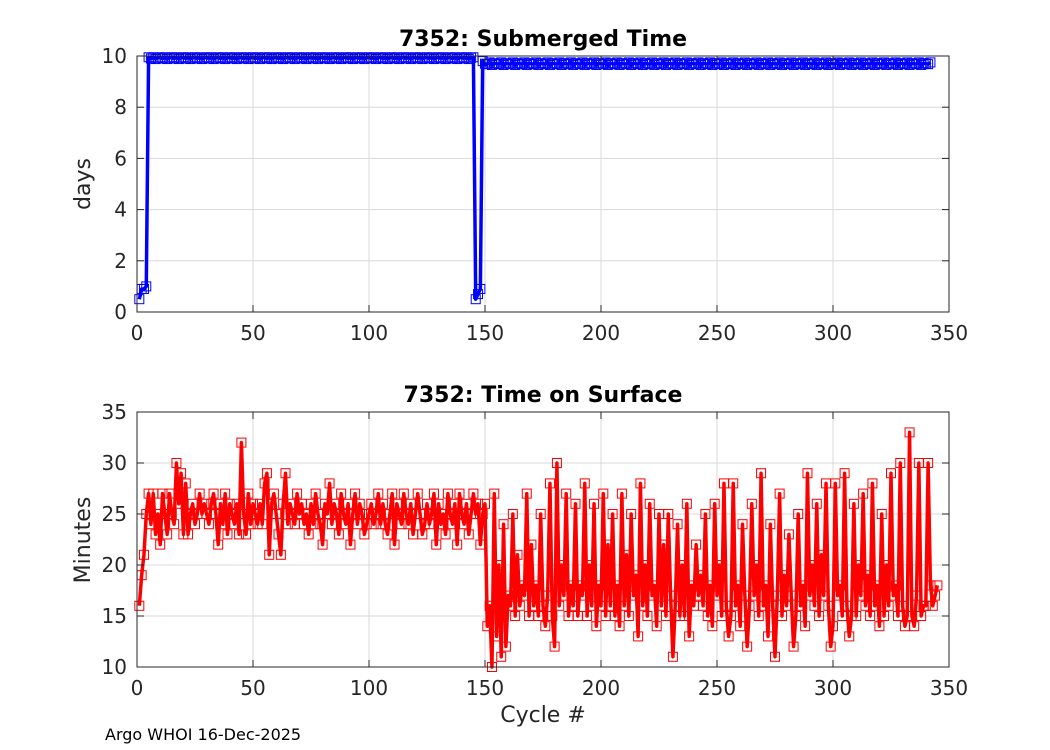  I want to click on surface-time-x-tick-label: 200, so click(601, 688).